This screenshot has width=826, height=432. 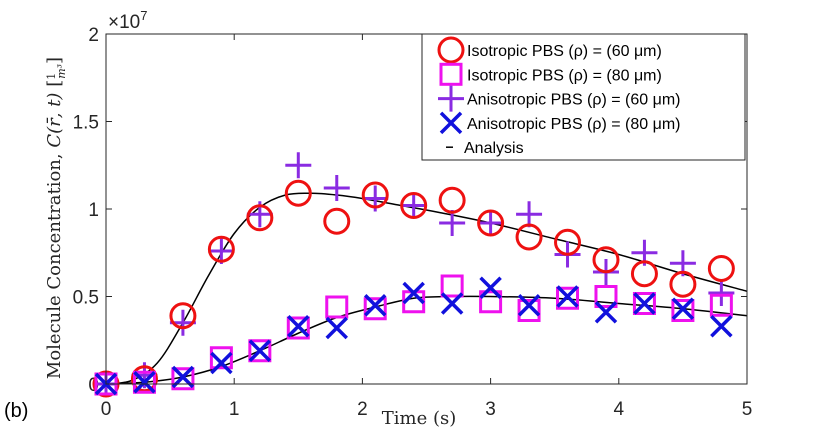 I want to click on y-tick-label: 2, so click(x=93, y=35).